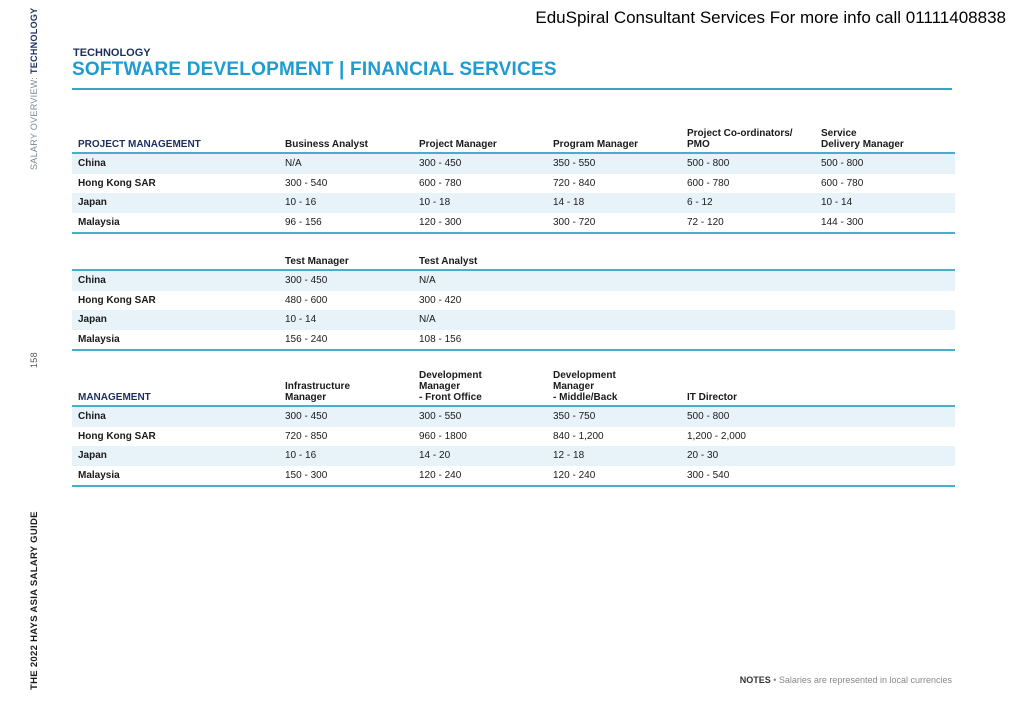  Describe the element at coordinates (440, 222) in the screenshot. I see `salary-cell: 120 - 300` at that location.